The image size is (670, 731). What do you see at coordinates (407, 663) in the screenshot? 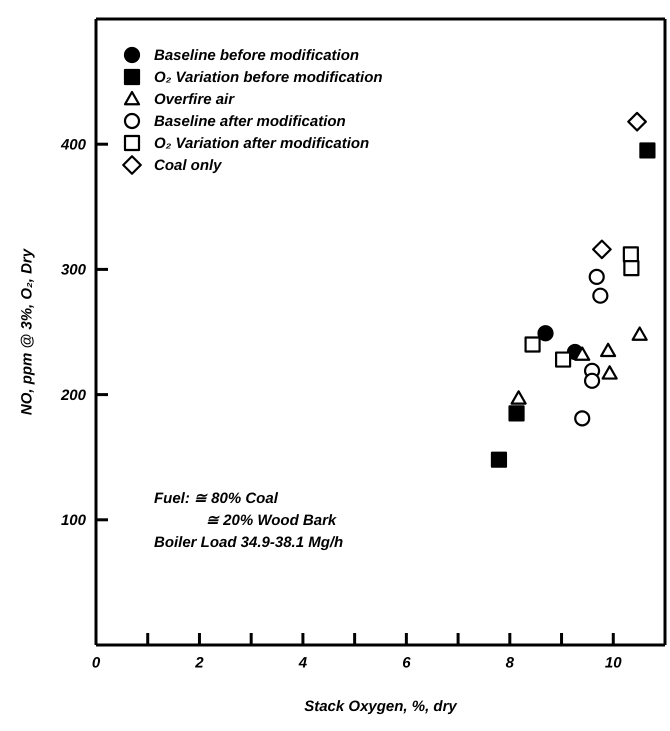
I see `x-tick-label: 6` at bounding box center [407, 663].